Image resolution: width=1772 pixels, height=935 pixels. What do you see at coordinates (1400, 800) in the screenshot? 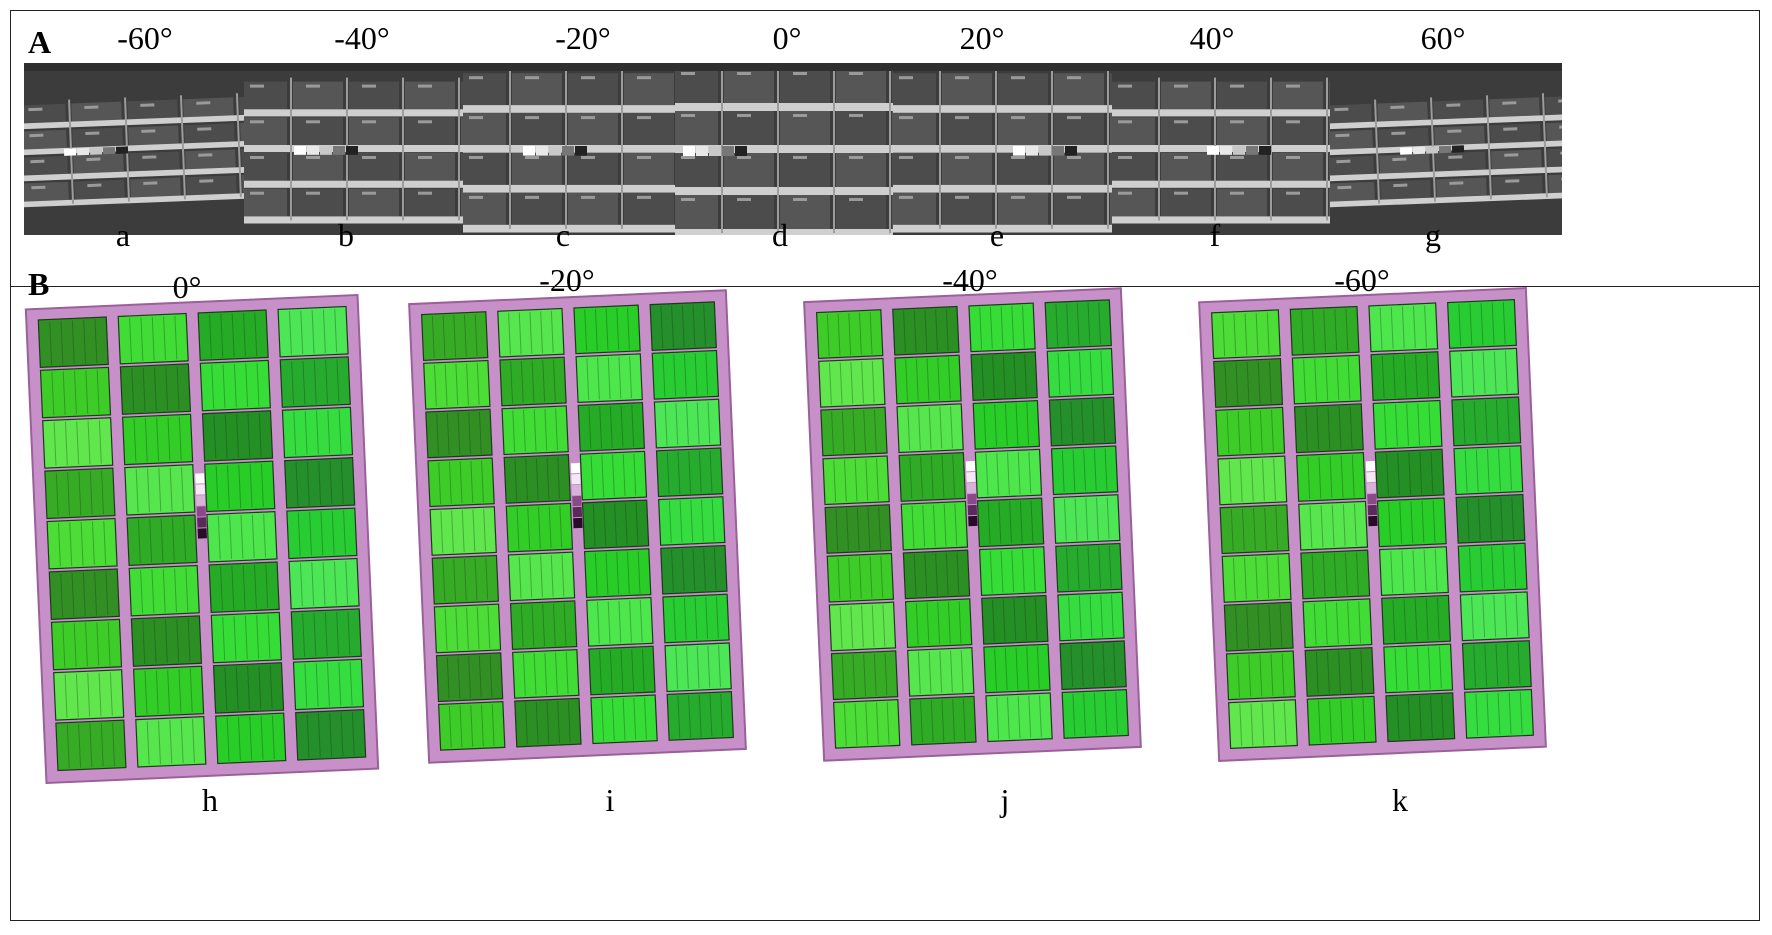
I see `panel-b-label-4: k` at bounding box center [1400, 800].